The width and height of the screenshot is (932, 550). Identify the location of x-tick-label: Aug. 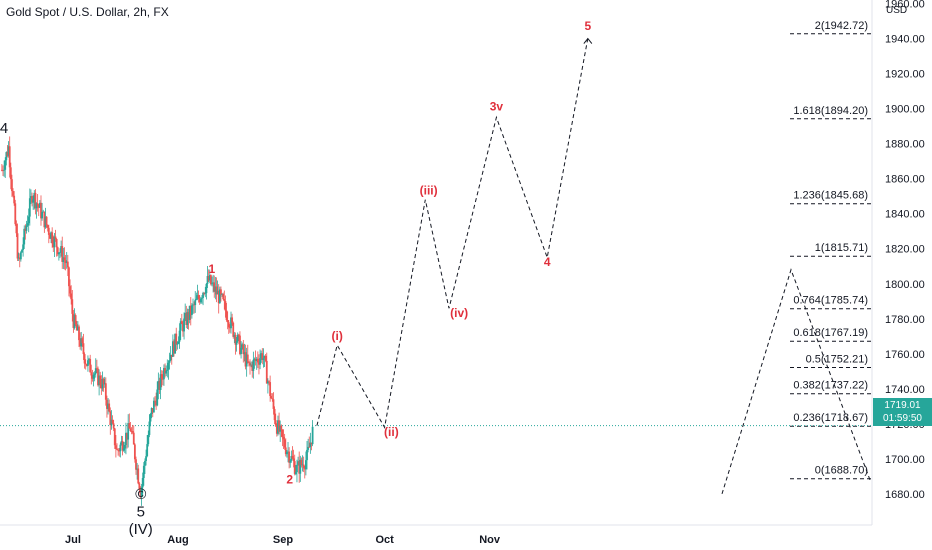
(177, 540).